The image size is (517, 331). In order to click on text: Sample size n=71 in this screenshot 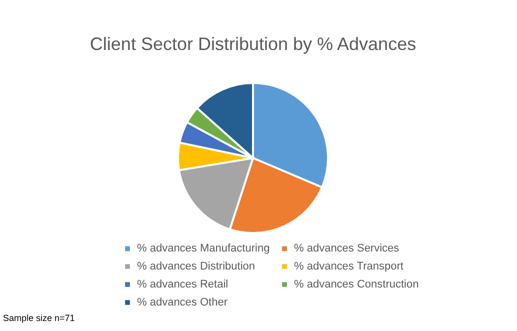, I will do `click(39, 318)`.